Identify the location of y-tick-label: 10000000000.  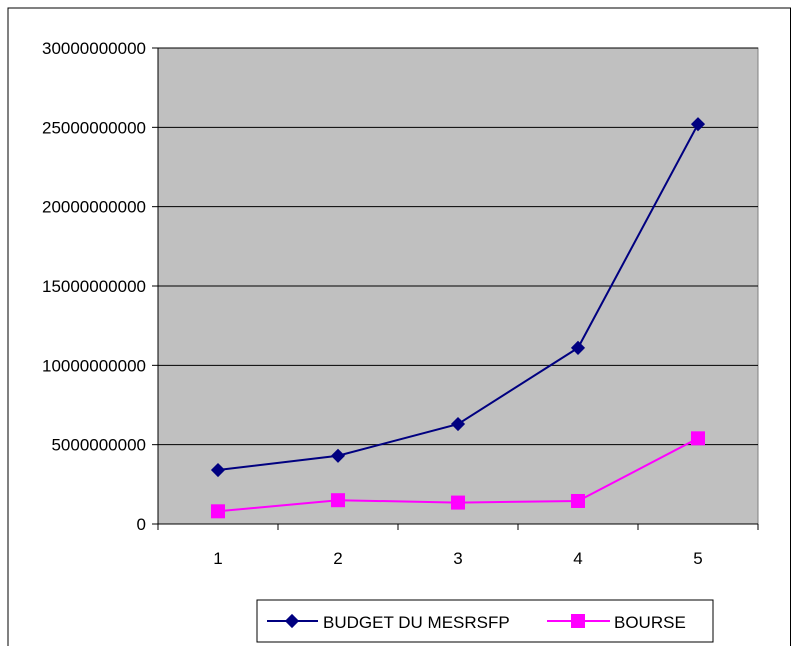
(94, 365).